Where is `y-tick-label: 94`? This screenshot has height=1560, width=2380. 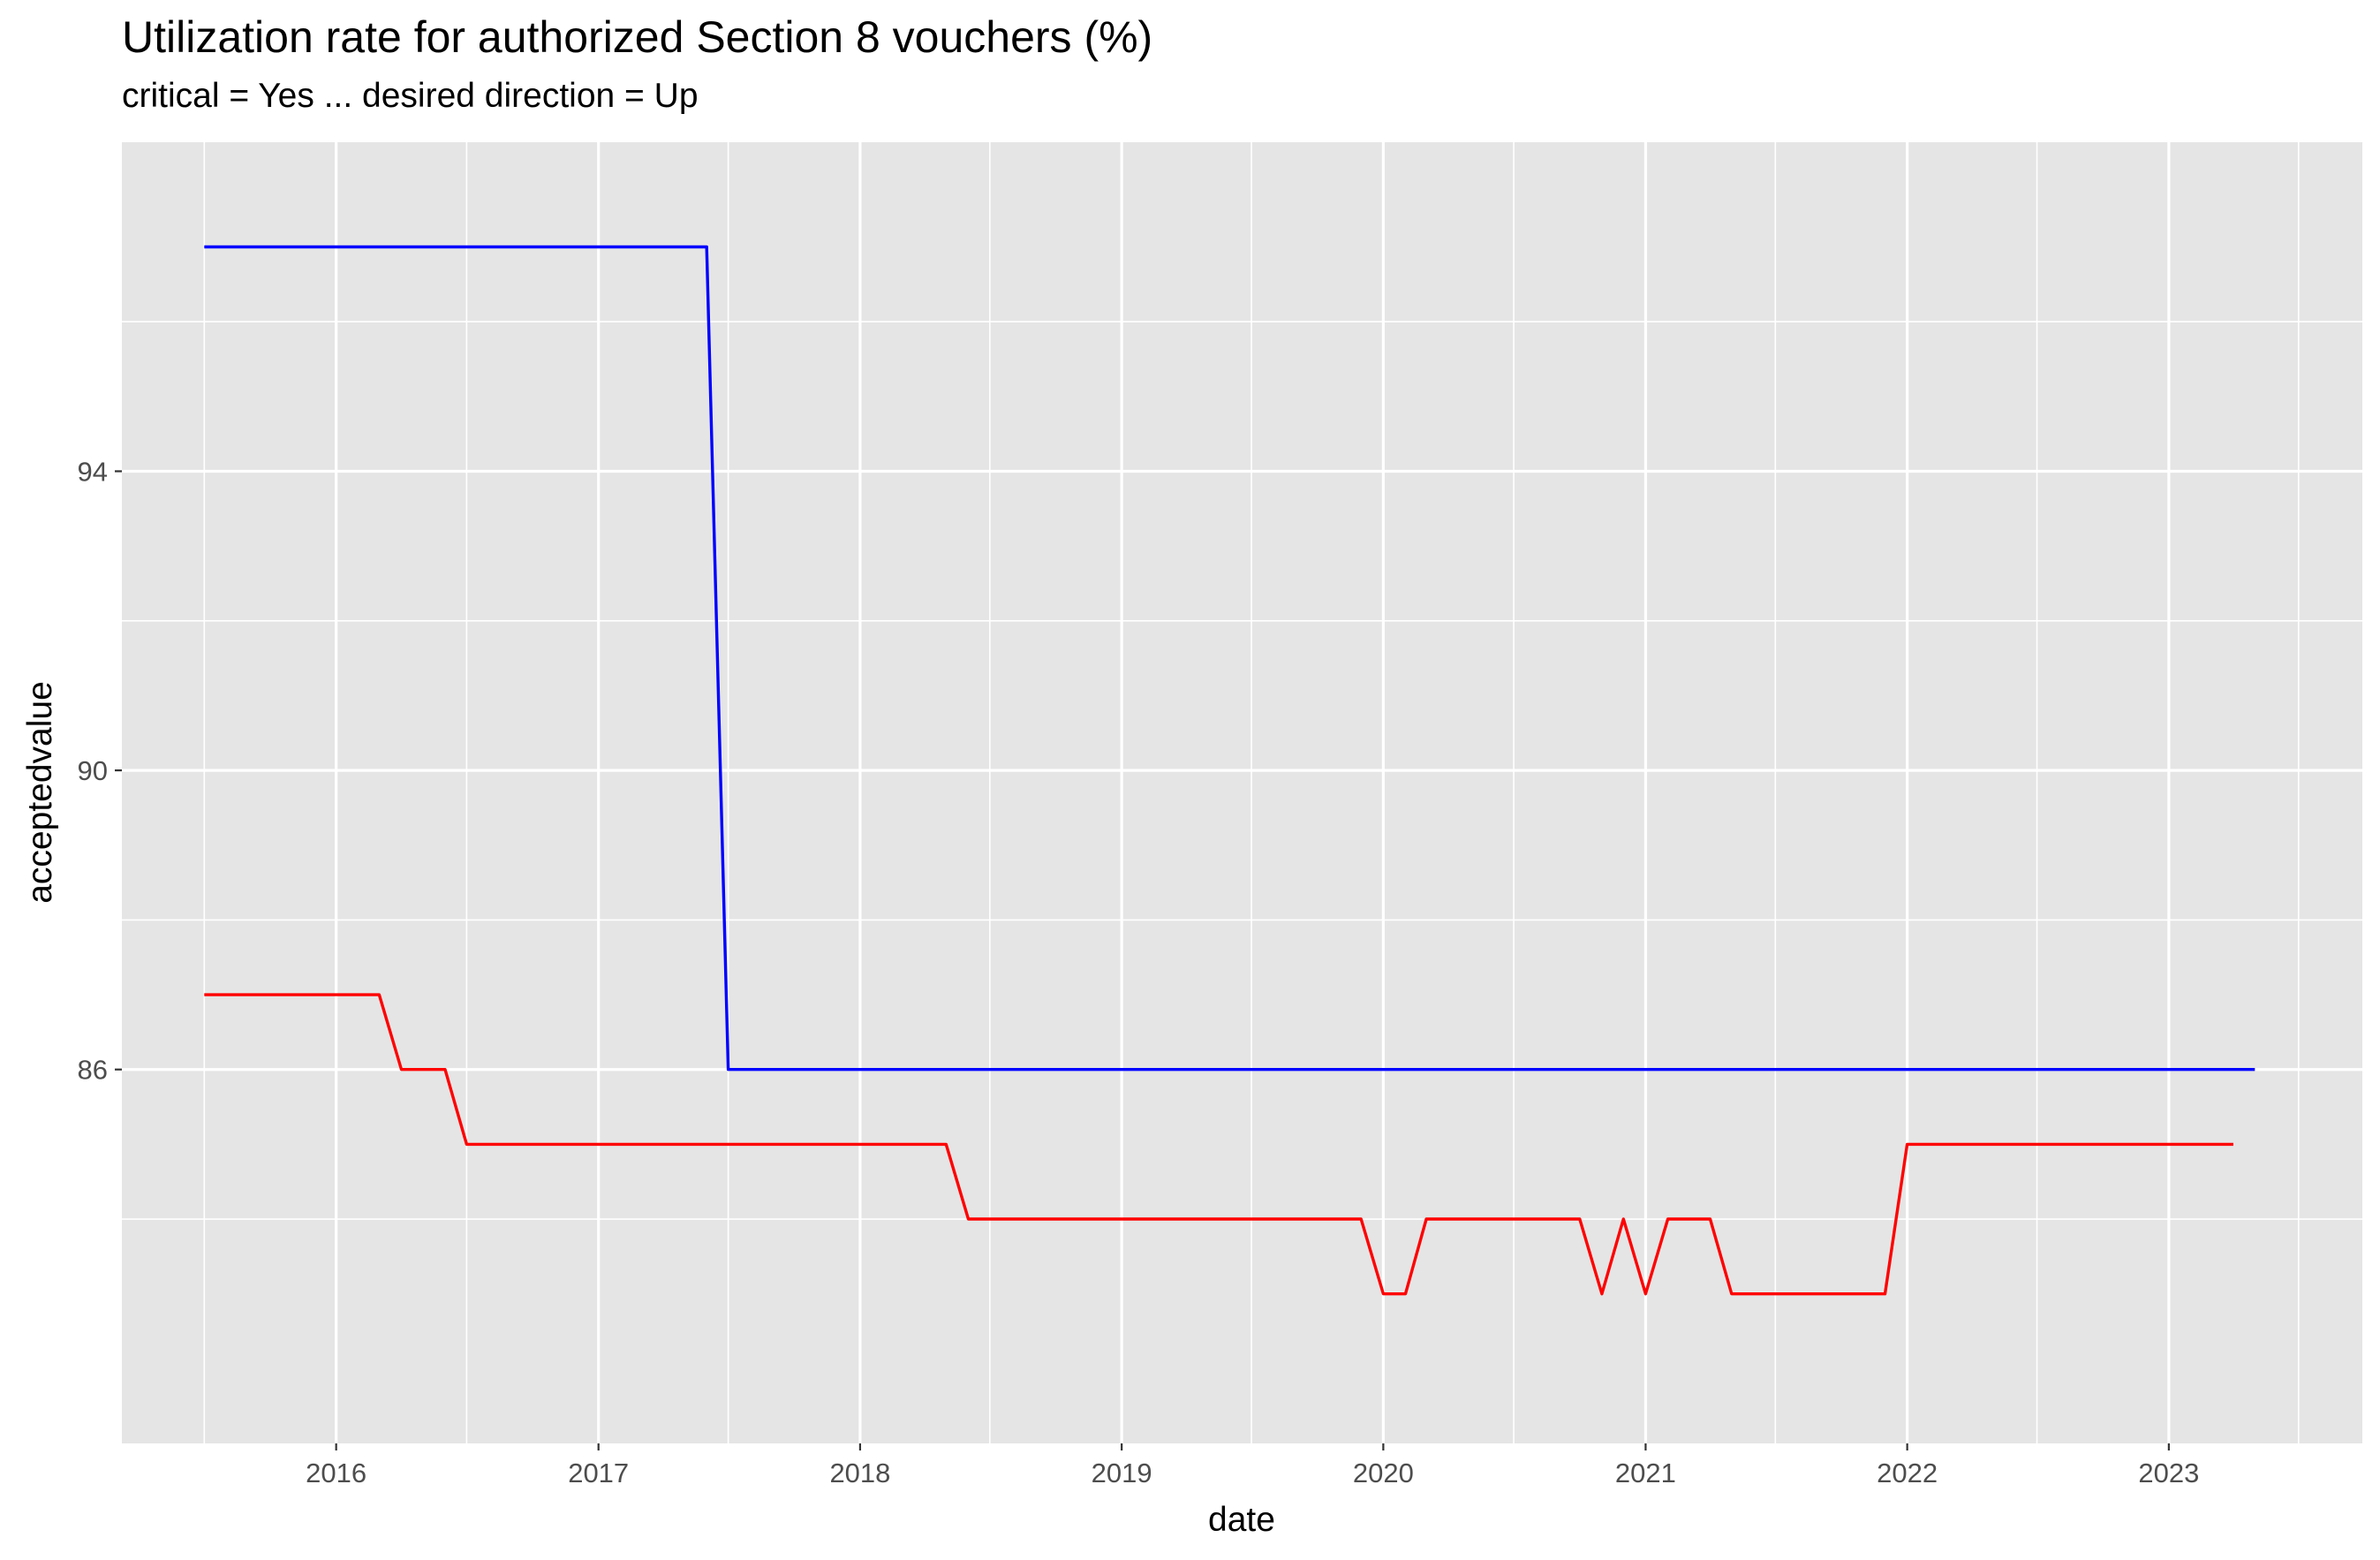 y-tick-label: 94 is located at coordinates (93, 471).